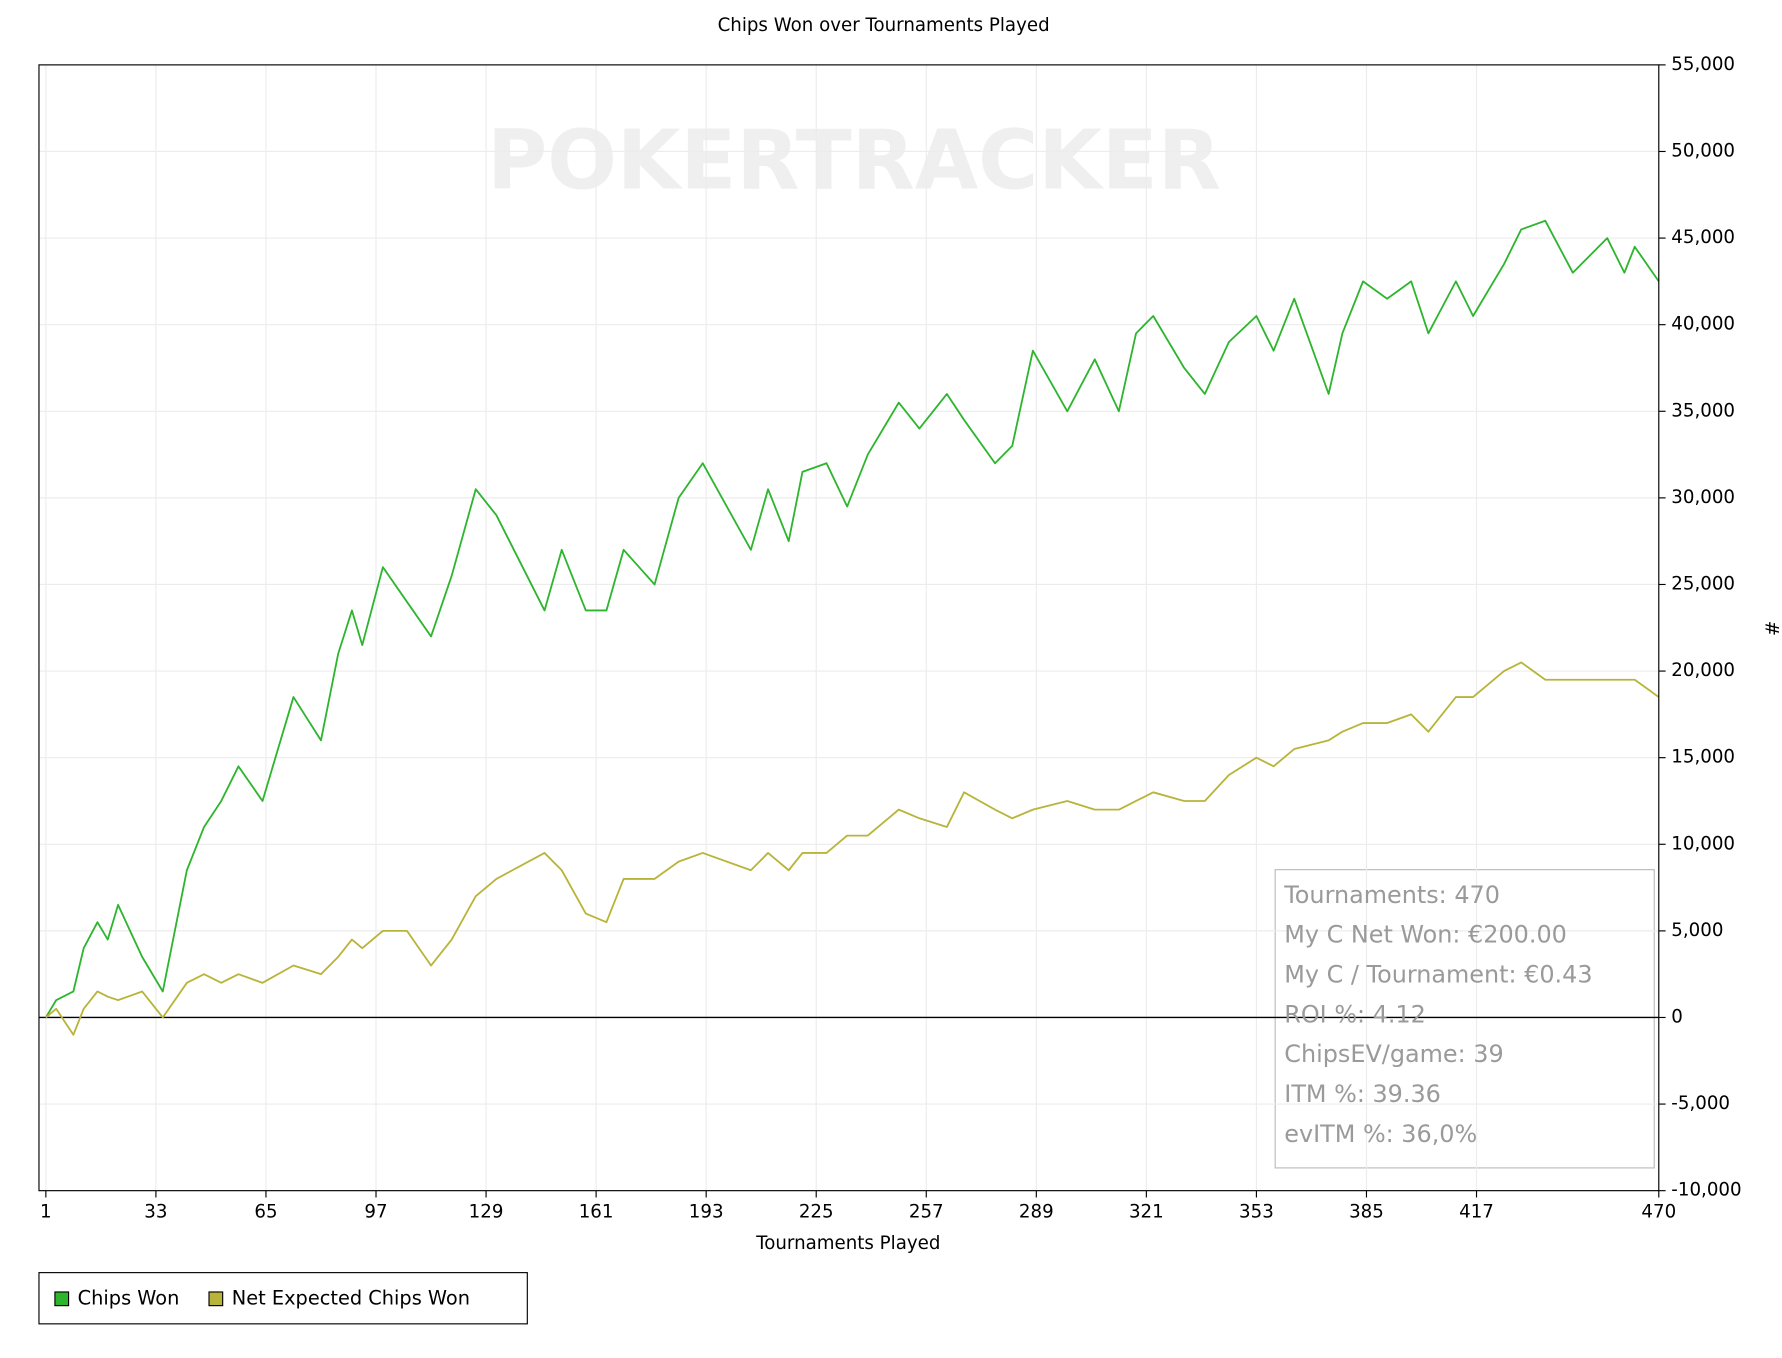  Describe the element at coordinates (1703, 757) in the screenshot. I see `y-tick-label: 15,000` at that location.